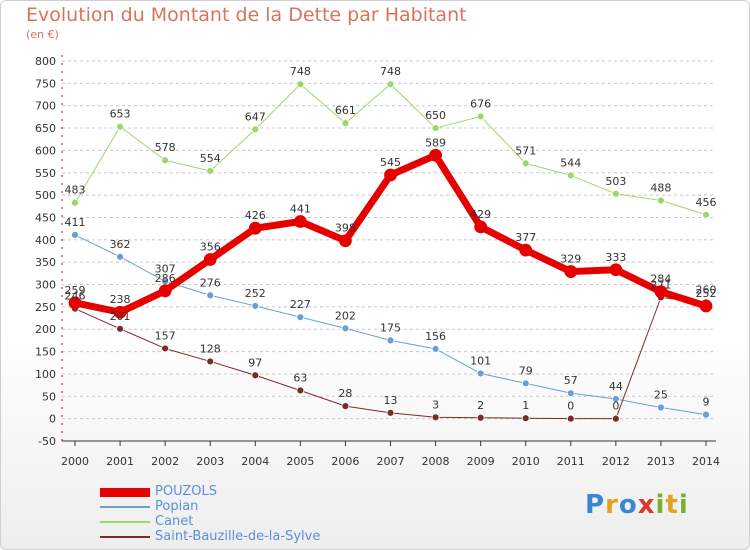 The image size is (750, 550). What do you see at coordinates (45, 217) in the screenshot?
I see `y-tick-label: 450` at bounding box center [45, 217].